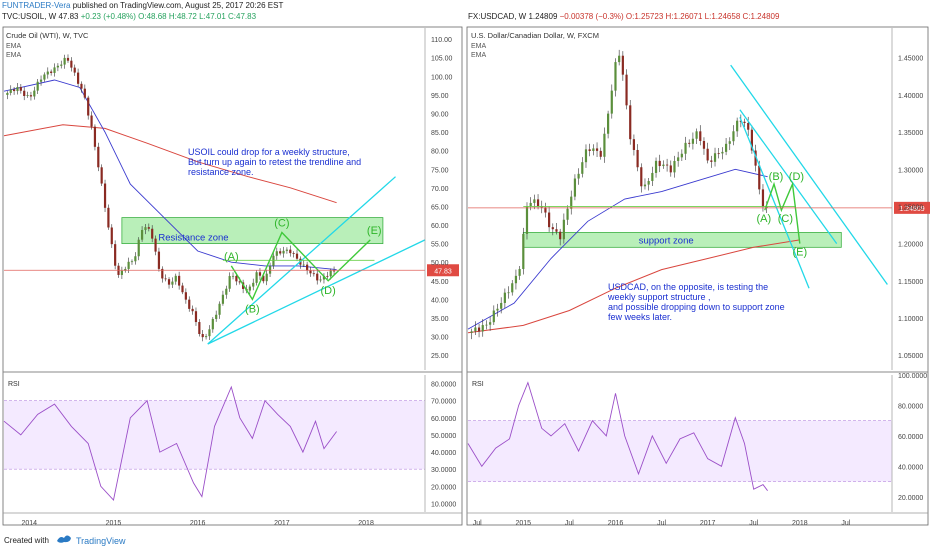 The width and height of the screenshot is (932, 550). Describe the element at coordinates (443, 402) in the screenshot. I see `left-rsi-tick-label: 70.0000` at that location.